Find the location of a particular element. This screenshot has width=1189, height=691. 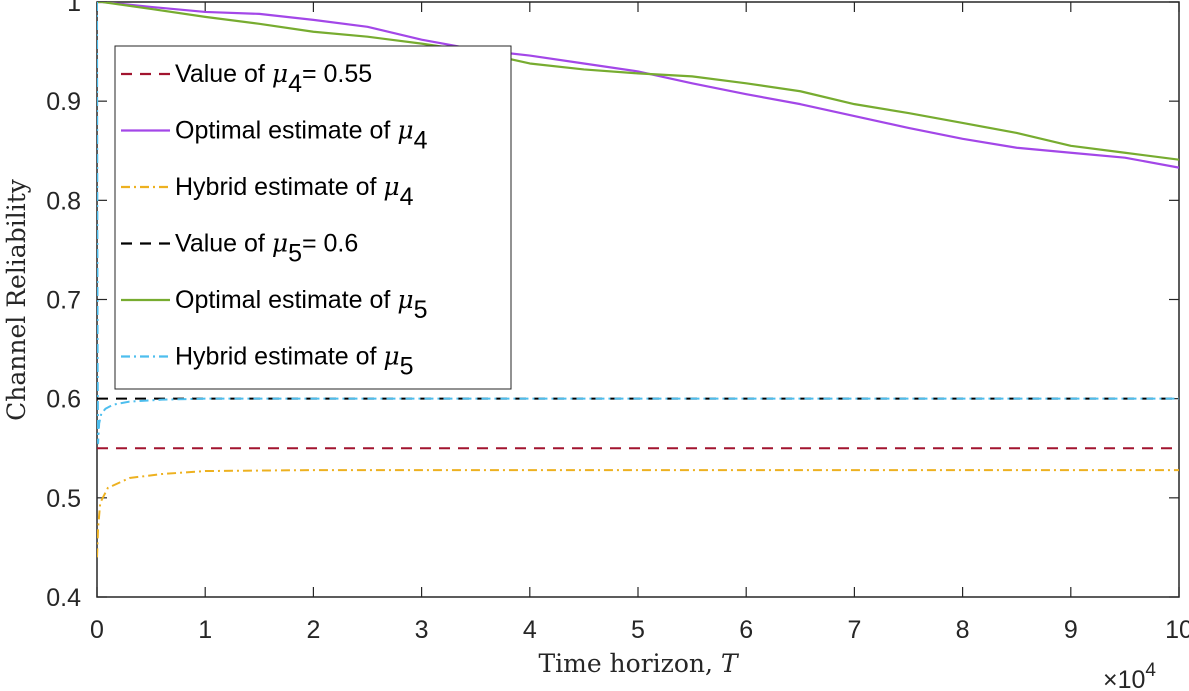

legend-label-mu4-value: Value of μ4= 0.55 is located at coordinates (273, 78).